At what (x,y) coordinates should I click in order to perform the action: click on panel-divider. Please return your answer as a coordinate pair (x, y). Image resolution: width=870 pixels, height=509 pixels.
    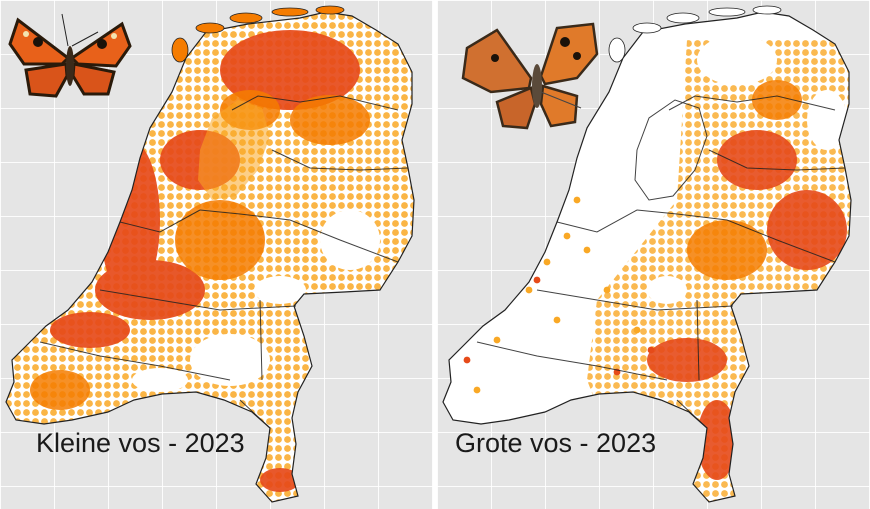
    Looking at the image, I should click on (435, 254).